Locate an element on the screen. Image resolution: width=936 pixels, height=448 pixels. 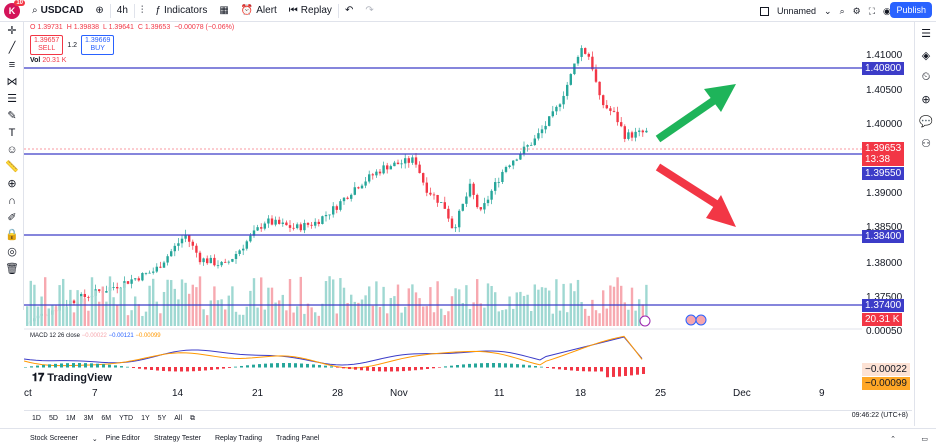
tab-replay-trading: Replay Trading is located at coordinates (238, 438).